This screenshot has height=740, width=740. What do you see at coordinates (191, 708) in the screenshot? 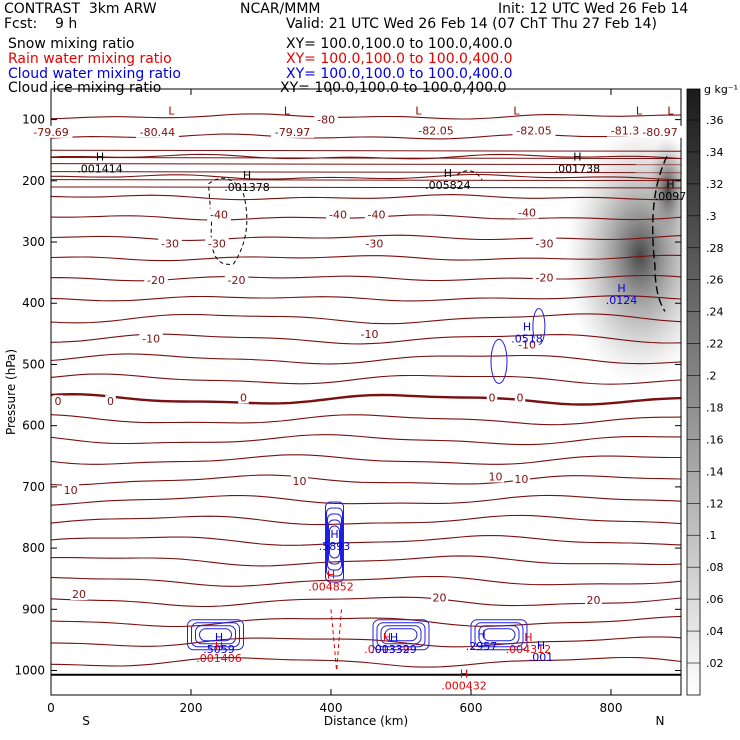
I see `x-tick-label: 200` at bounding box center [191, 708].